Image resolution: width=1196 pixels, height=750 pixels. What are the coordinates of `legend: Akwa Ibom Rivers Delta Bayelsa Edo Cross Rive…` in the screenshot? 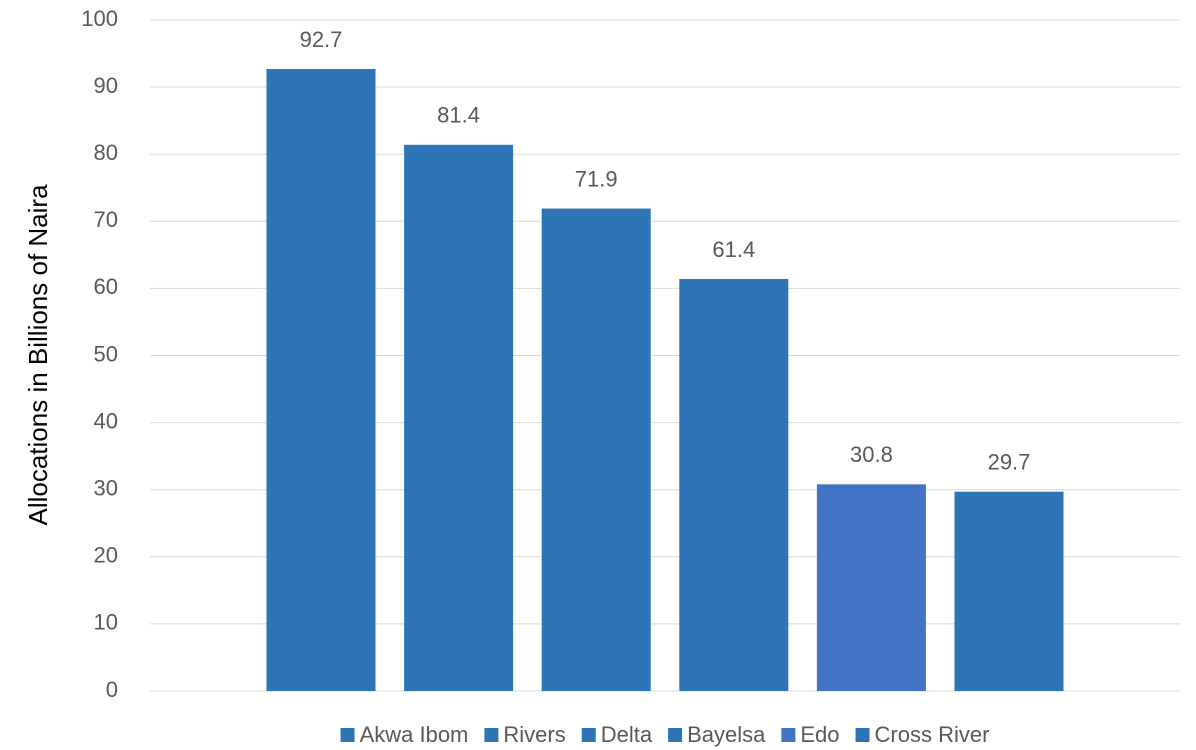 It's located at (665, 734).